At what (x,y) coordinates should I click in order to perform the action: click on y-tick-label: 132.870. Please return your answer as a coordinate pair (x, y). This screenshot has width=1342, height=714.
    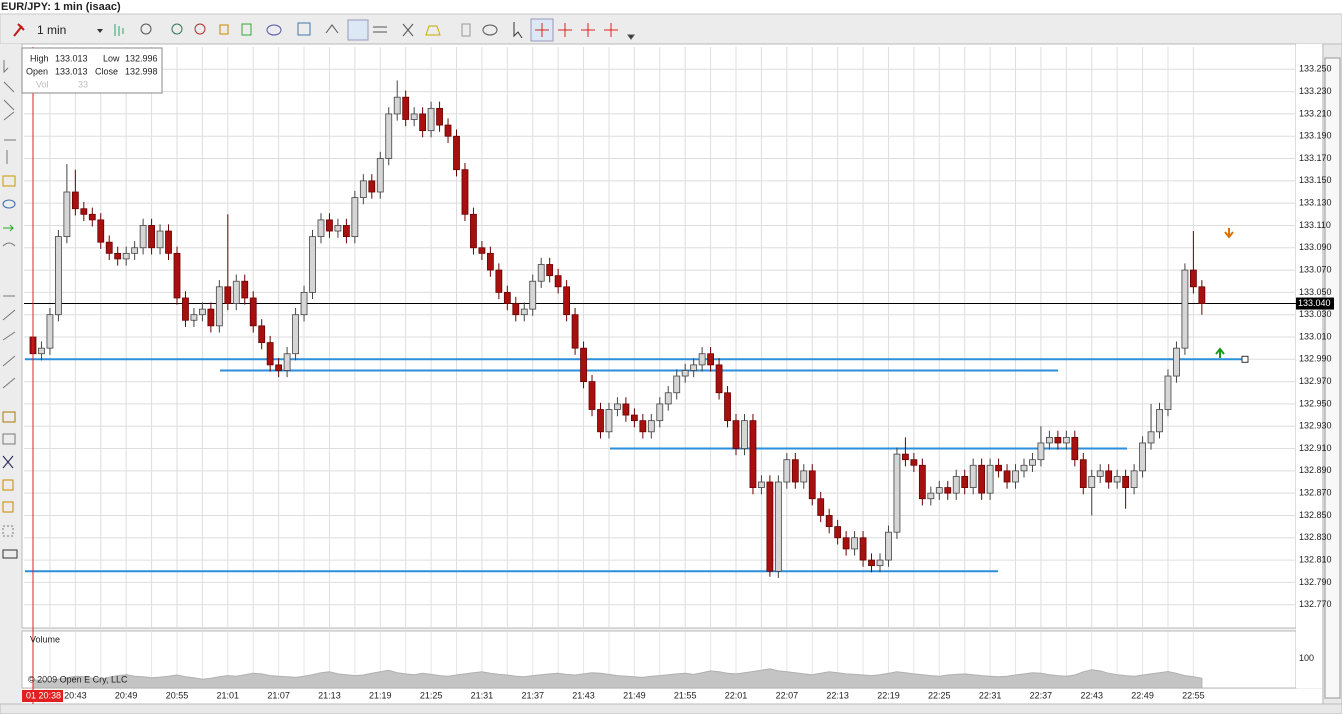
    Looking at the image, I should click on (1315, 493).